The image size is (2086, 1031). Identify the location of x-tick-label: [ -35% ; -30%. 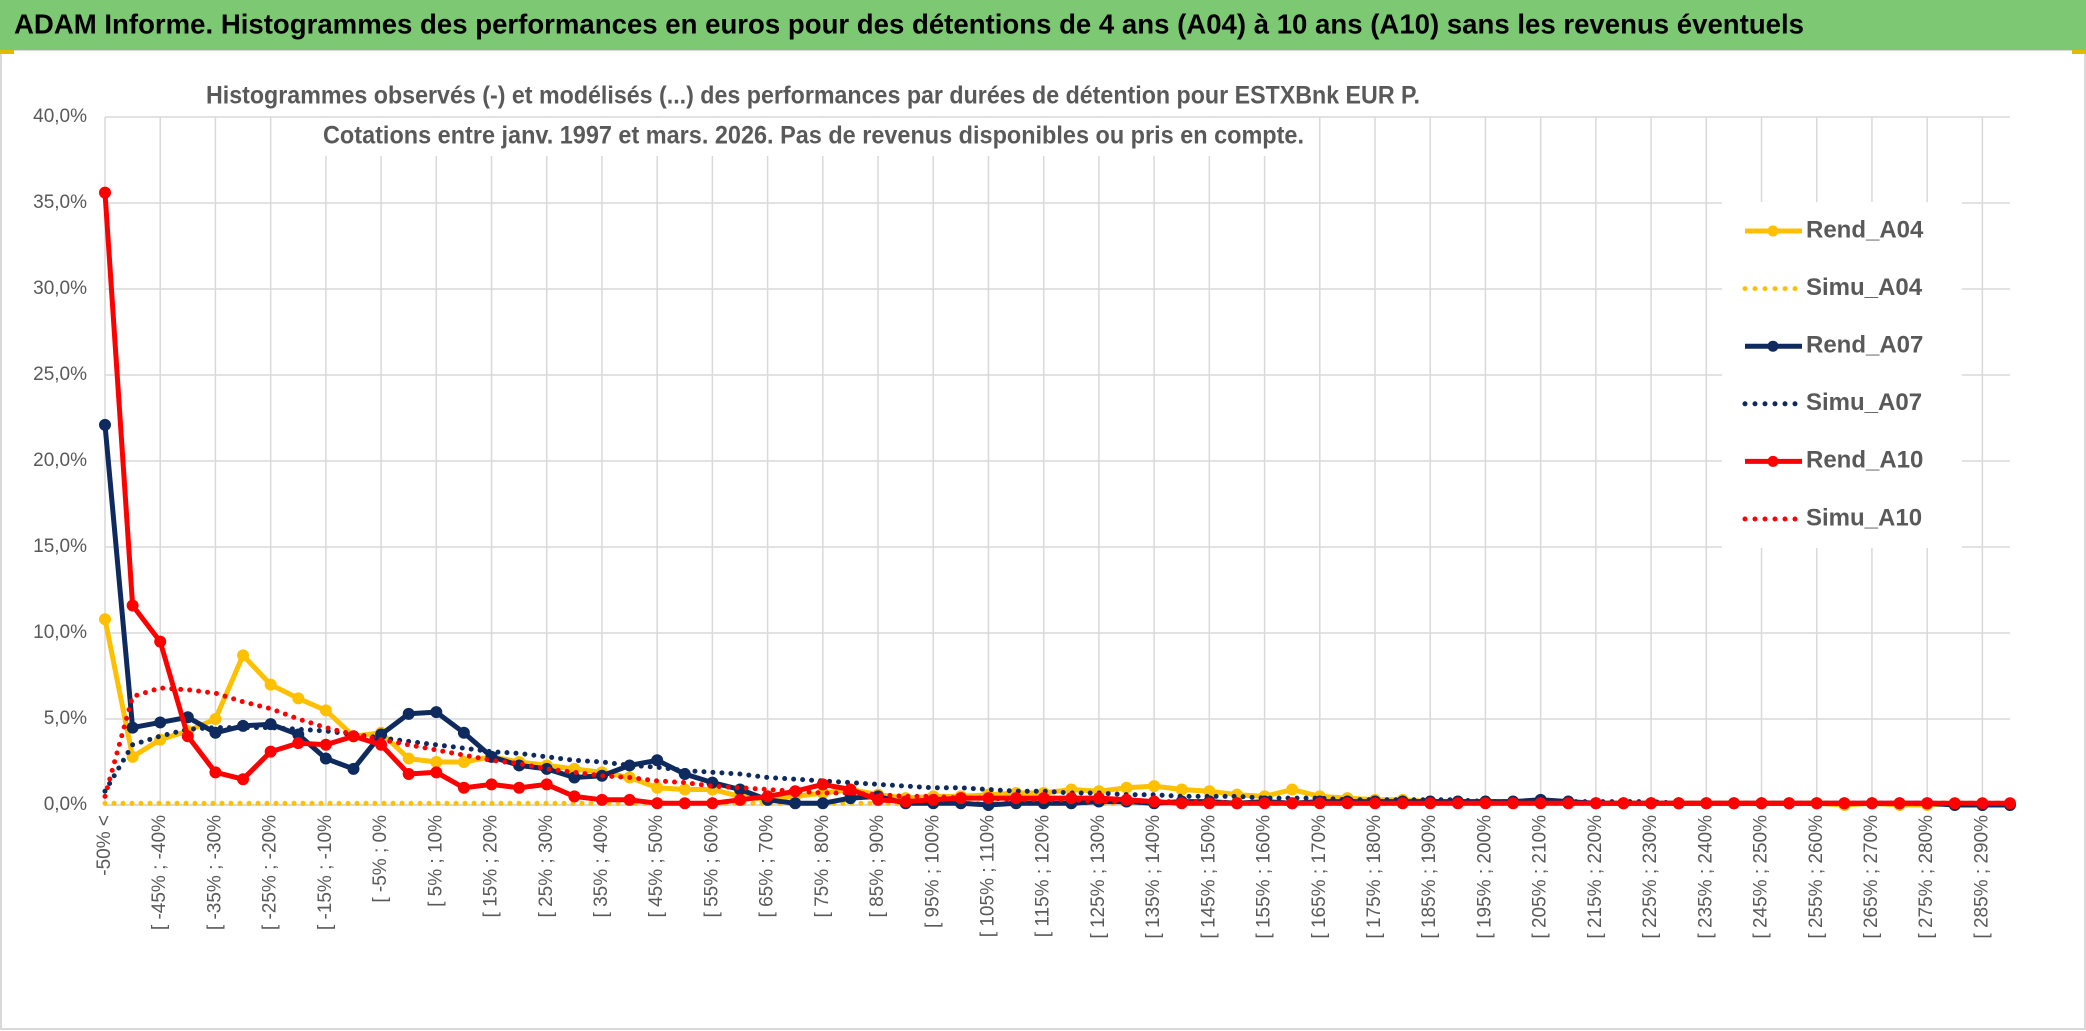
(214, 872).